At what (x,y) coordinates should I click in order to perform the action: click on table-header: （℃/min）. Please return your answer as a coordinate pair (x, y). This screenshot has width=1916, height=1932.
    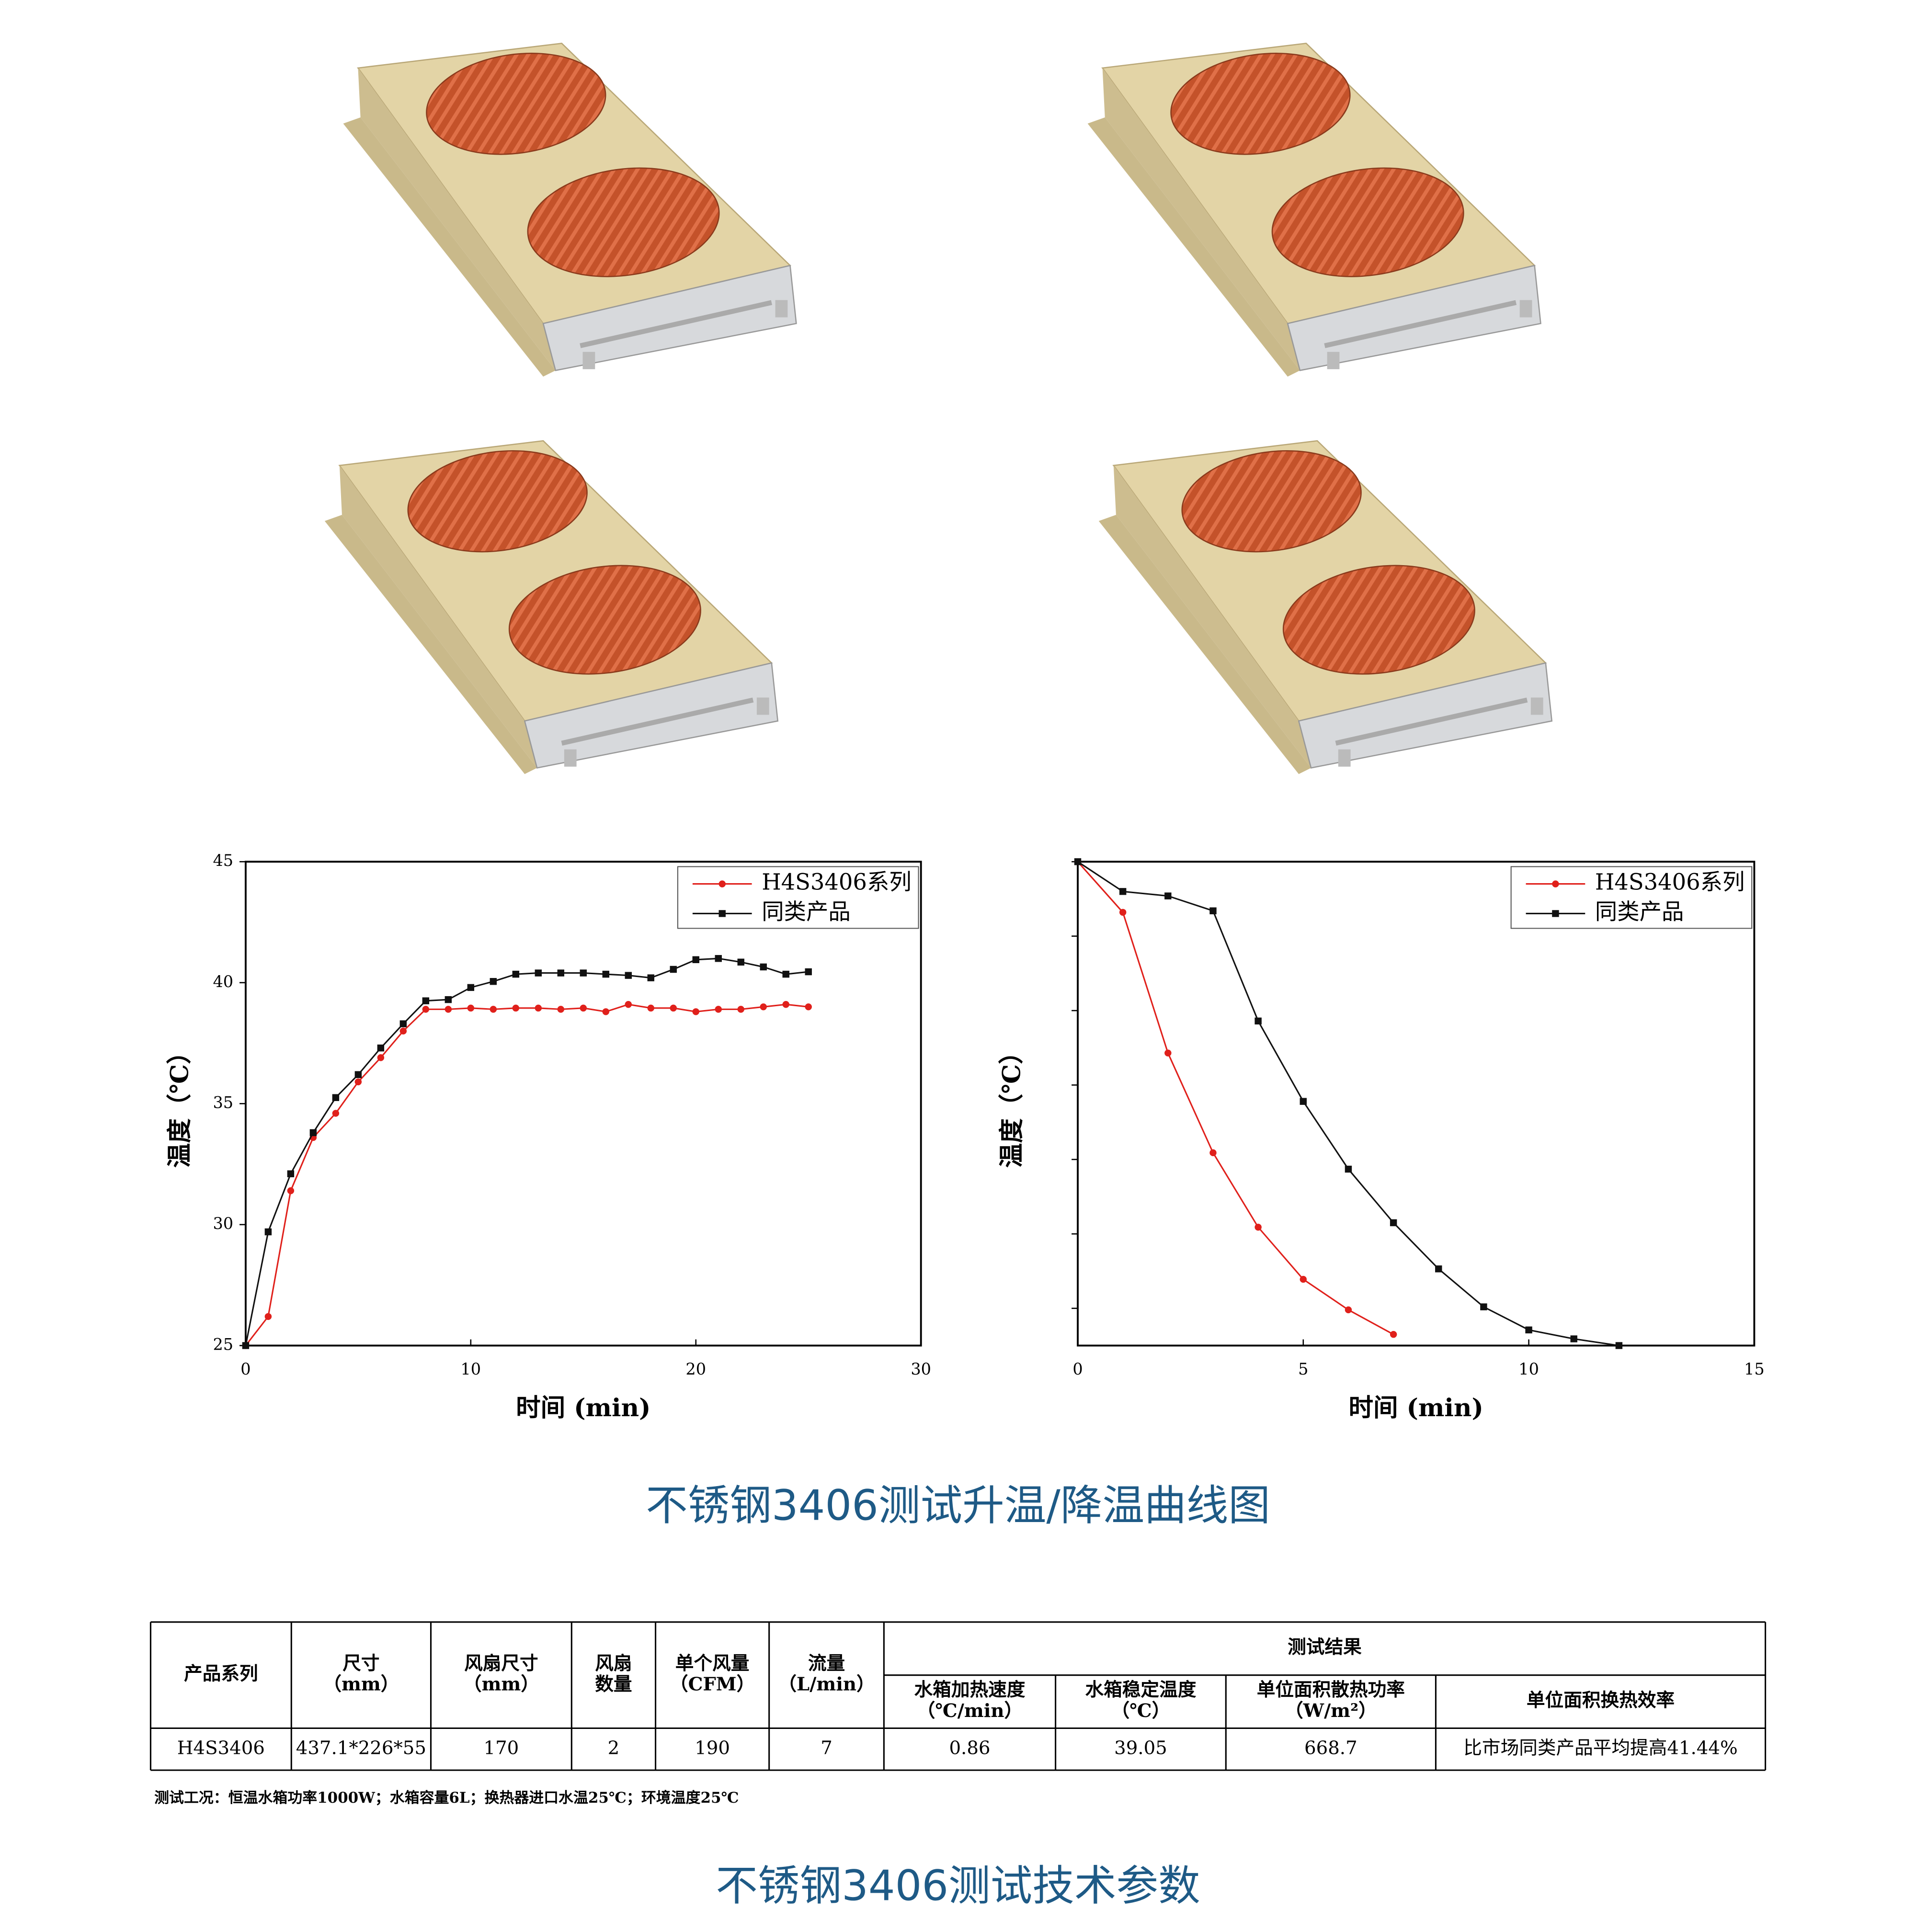
    Looking at the image, I should click on (970, 1711).